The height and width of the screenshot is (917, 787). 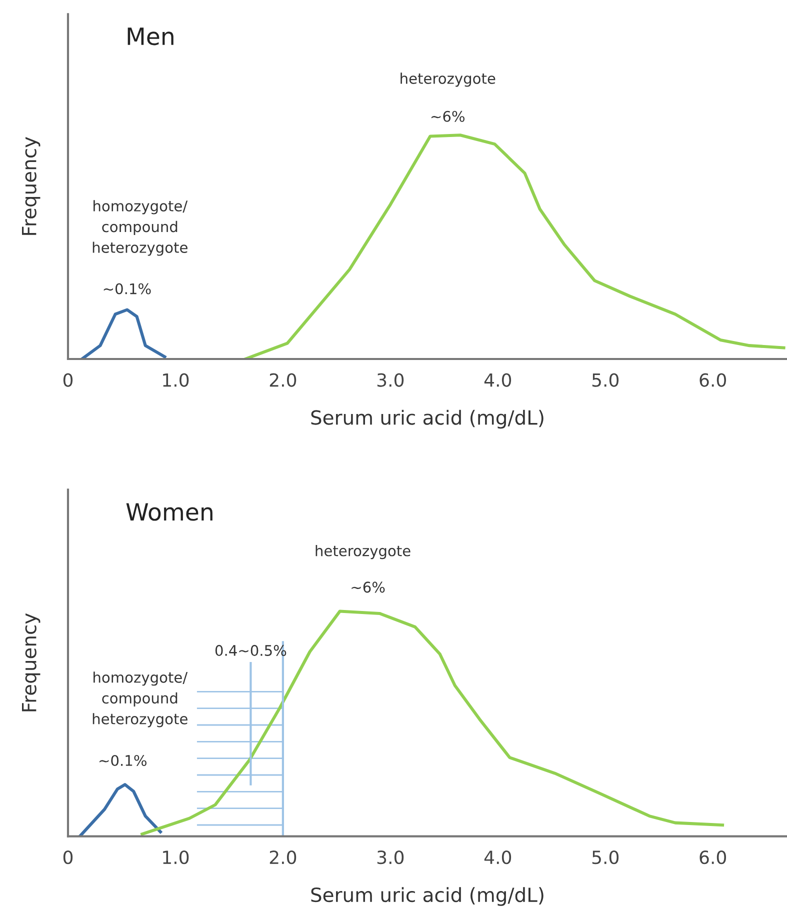 What do you see at coordinates (250, 650) in the screenshot?
I see `band-label: 0.4~0.5%` at bounding box center [250, 650].